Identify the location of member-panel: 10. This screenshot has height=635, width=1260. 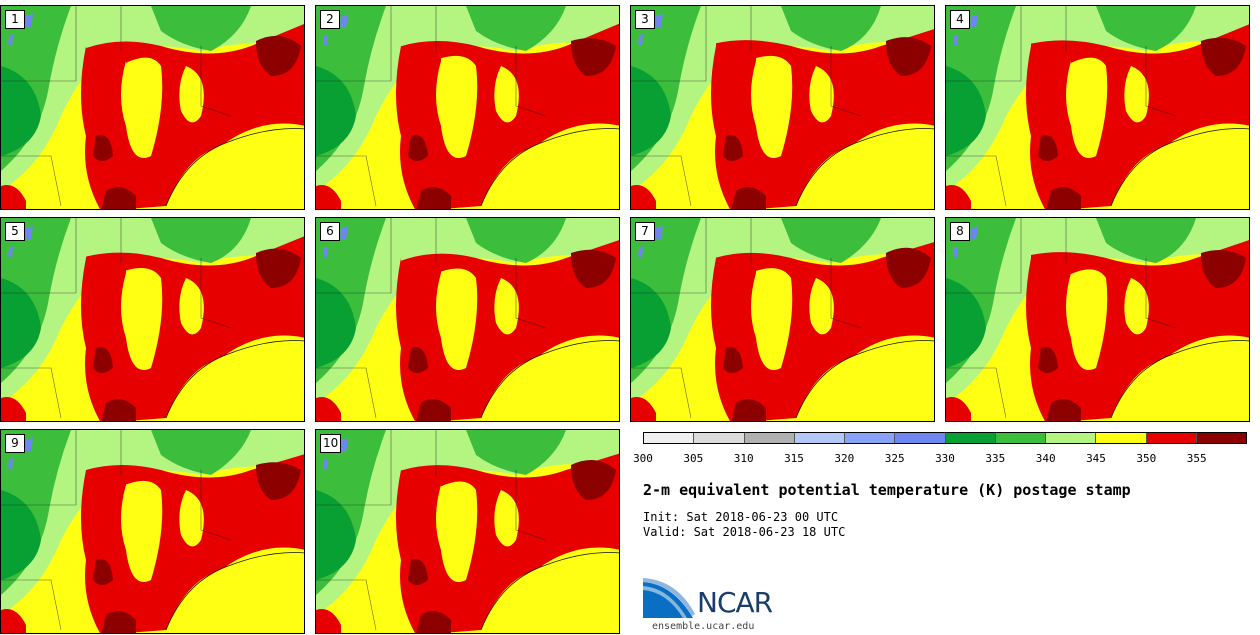
(467, 531).